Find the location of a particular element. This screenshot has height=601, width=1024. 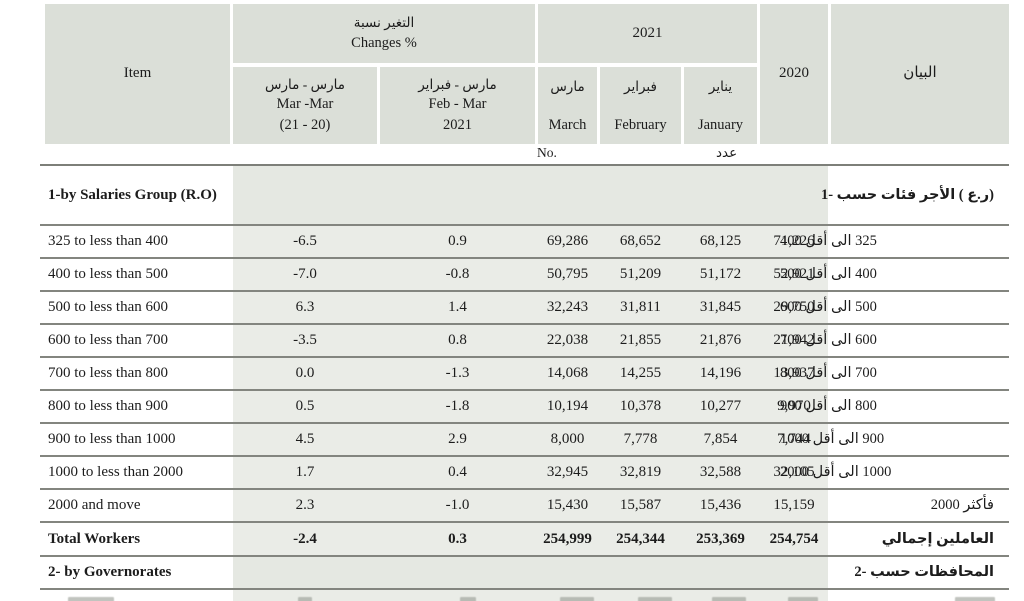

value-february: 51,209 is located at coordinates (640, 274).